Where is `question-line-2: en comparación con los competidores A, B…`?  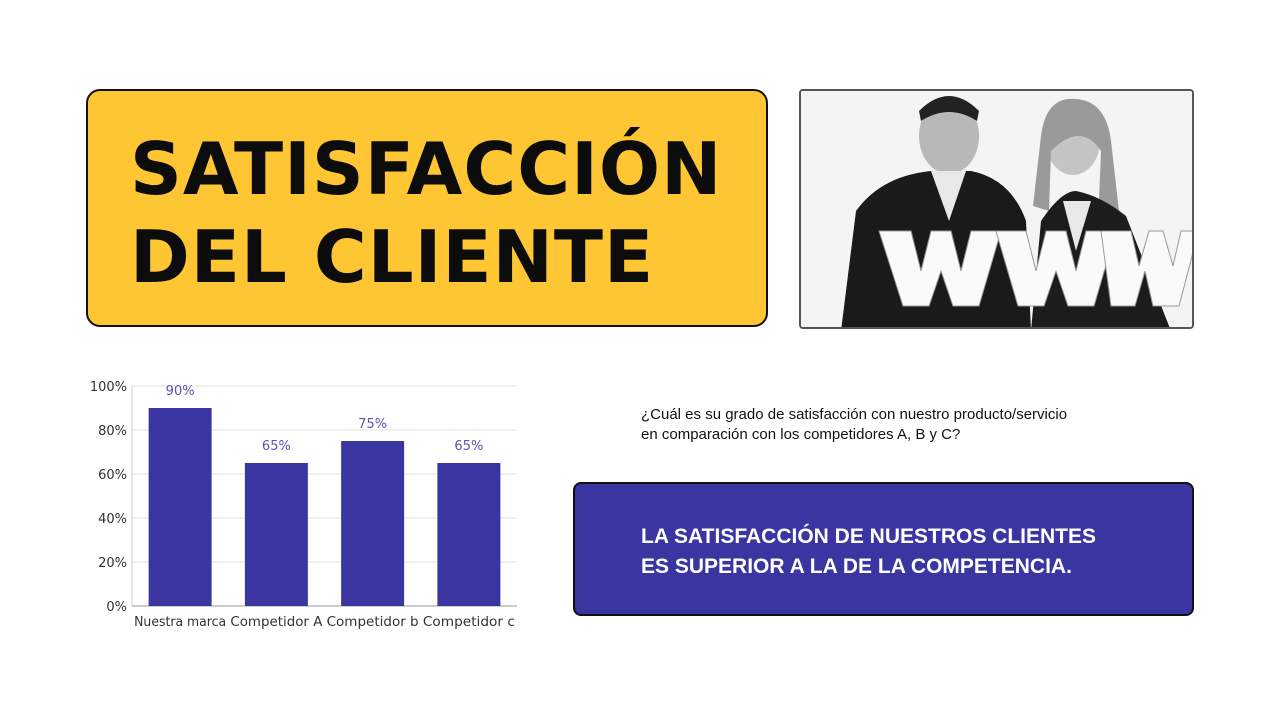
question-line-2: en comparación con los competidores A, B… is located at coordinates (801, 434).